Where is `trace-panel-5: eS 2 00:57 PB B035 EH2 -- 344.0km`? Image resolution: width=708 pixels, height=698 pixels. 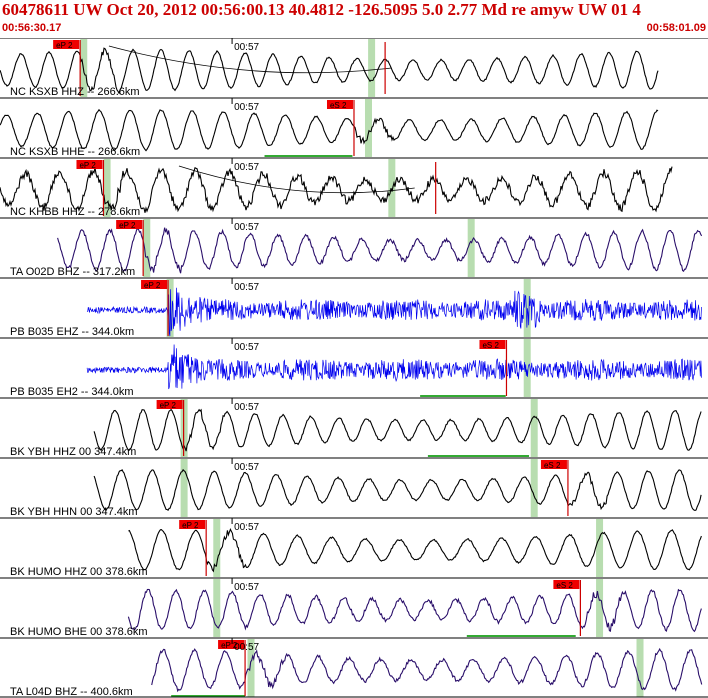 trace-panel-5: eS 2 00:57 PB B035 EH2 -- 344.0km is located at coordinates (354, 367).